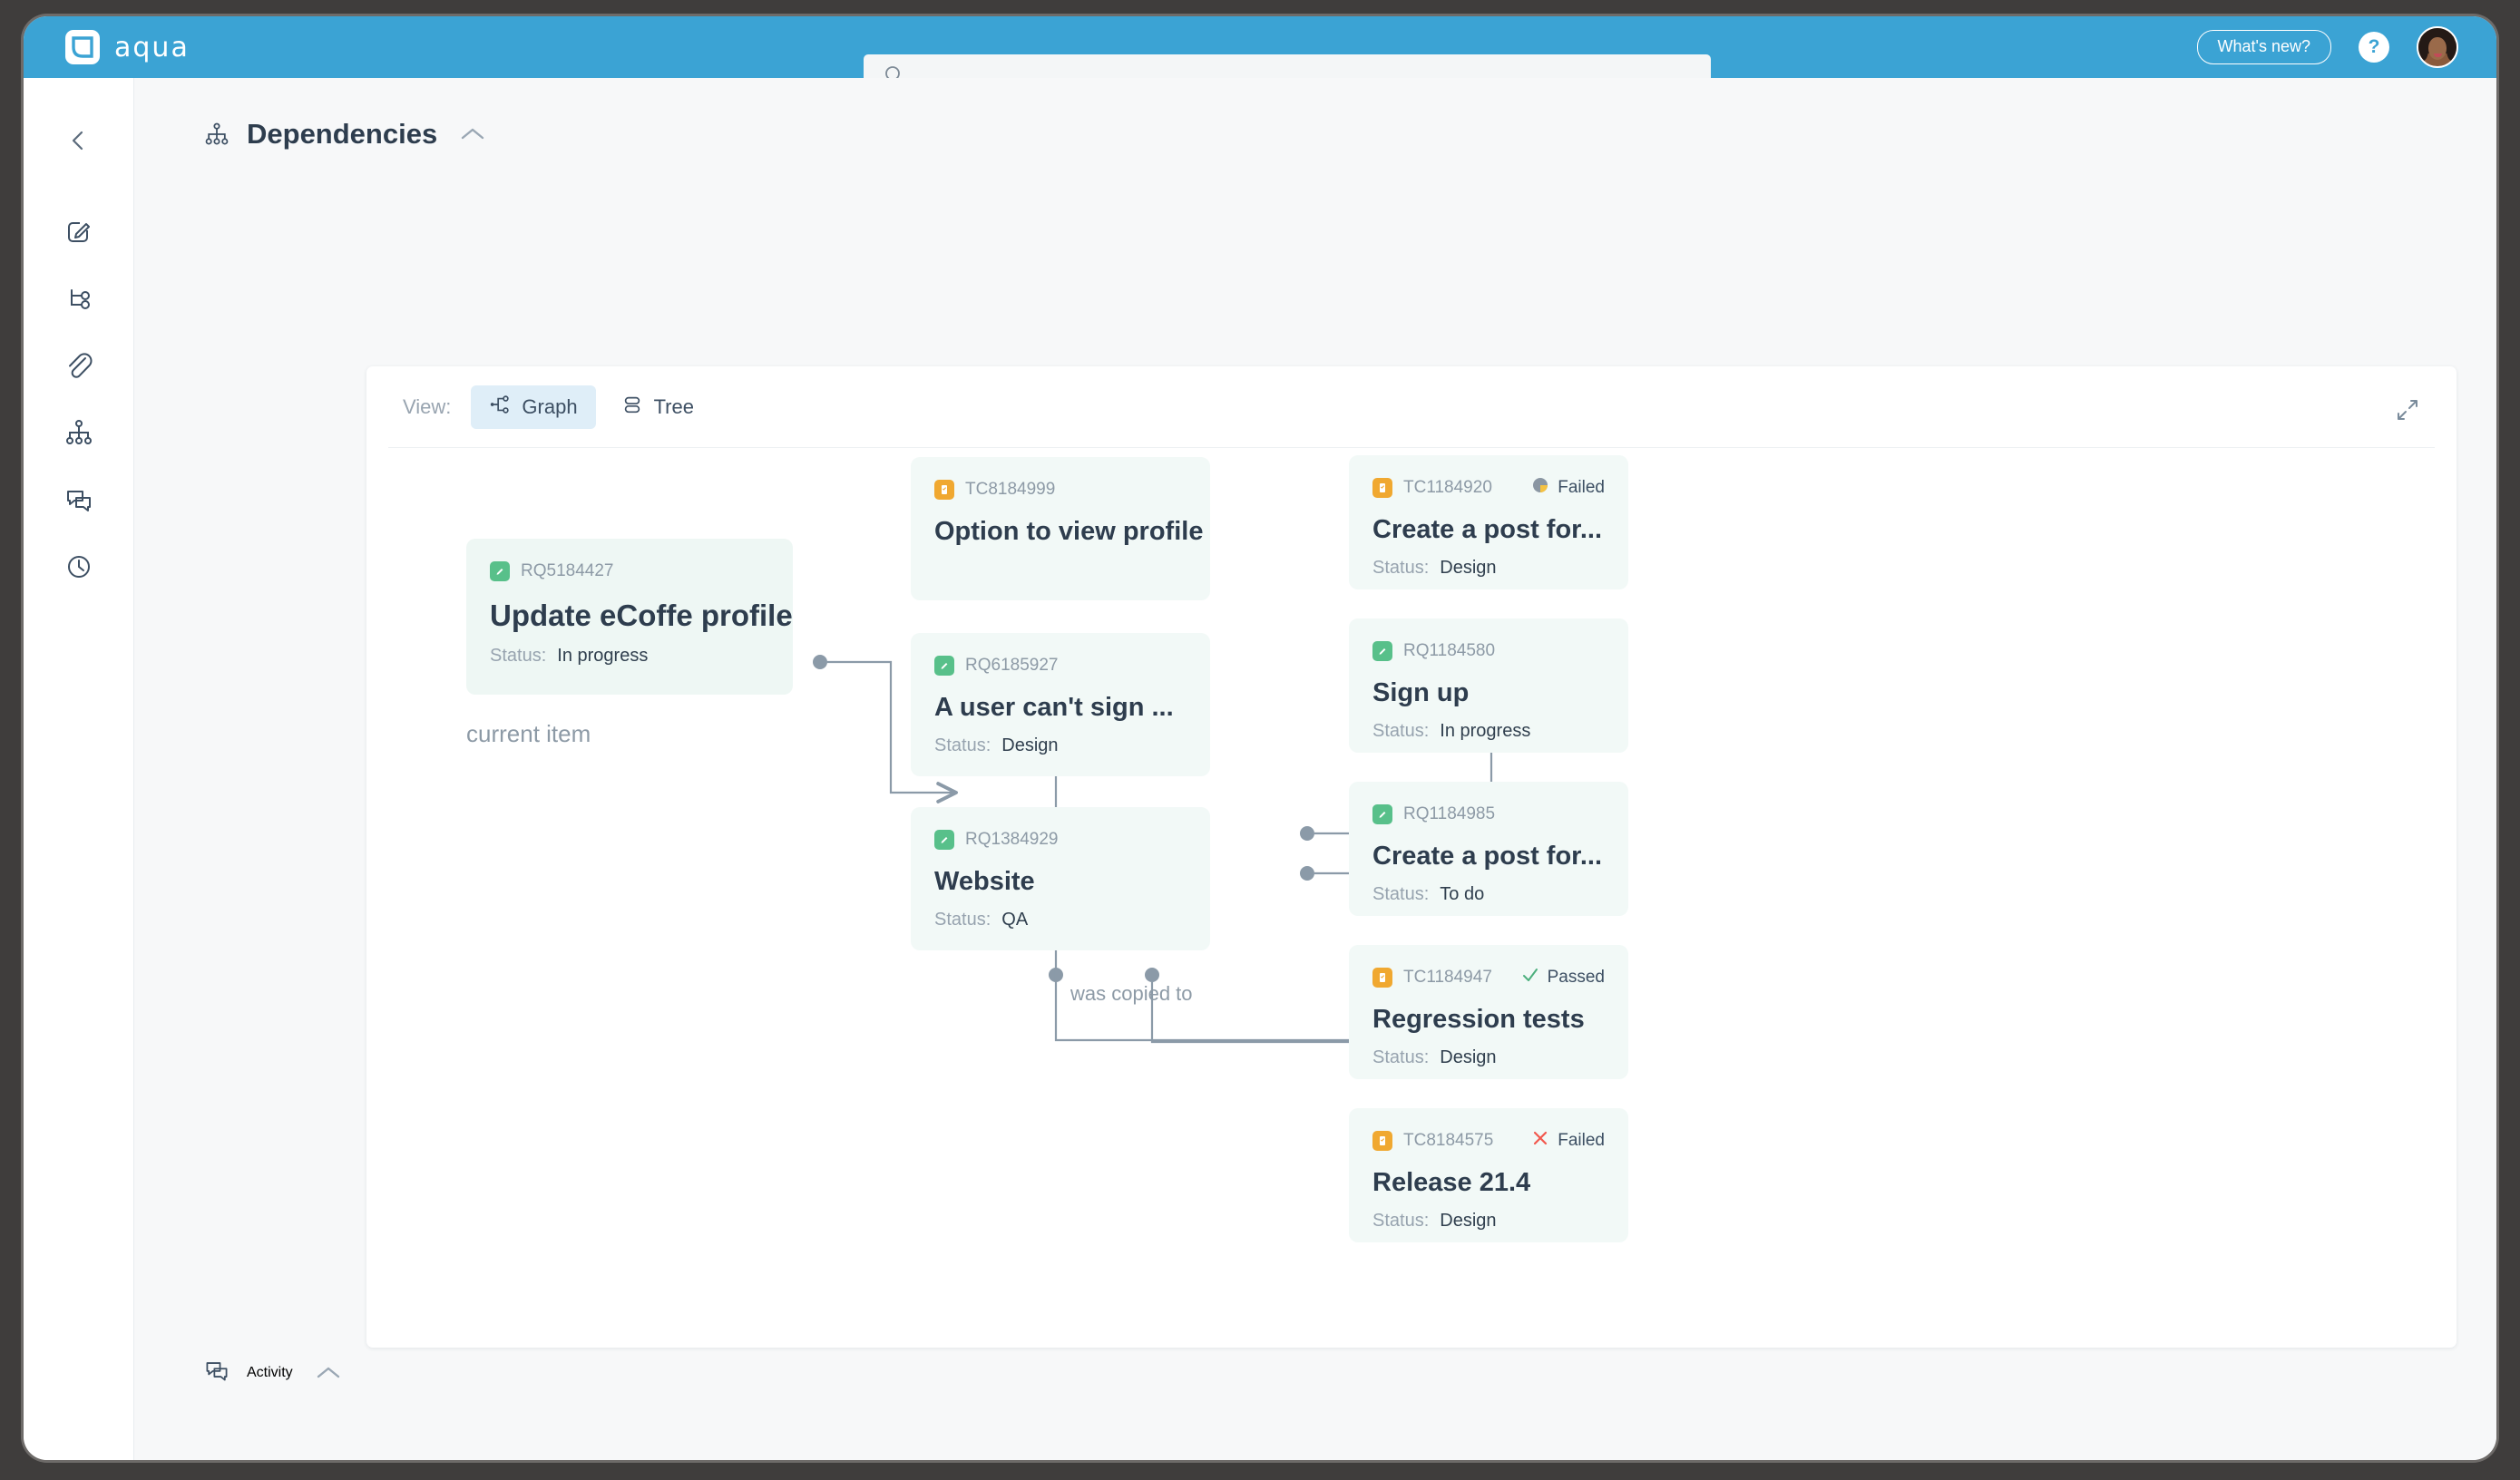  What do you see at coordinates (1447, 488) in the screenshot?
I see `node-id: TC1184920` at bounding box center [1447, 488].